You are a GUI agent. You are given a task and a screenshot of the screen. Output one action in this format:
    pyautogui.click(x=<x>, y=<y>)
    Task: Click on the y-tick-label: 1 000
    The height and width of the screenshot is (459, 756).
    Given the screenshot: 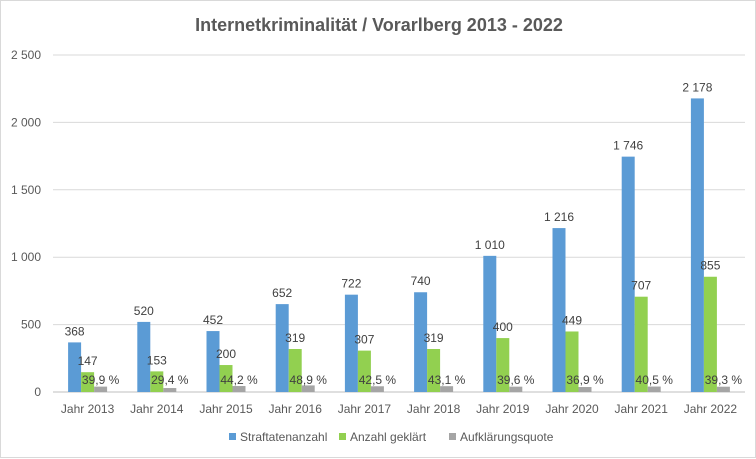 What is the action you would take?
    pyautogui.click(x=26, y=257)
    